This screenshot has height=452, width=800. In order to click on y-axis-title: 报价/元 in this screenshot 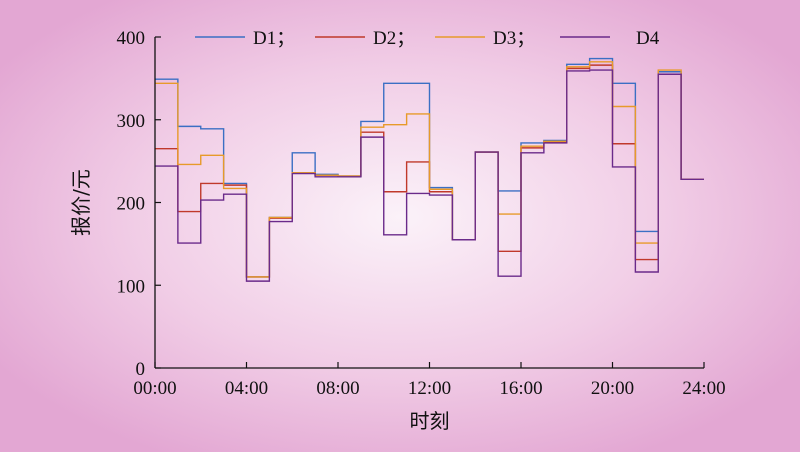, I will do `click(81, 202)`.